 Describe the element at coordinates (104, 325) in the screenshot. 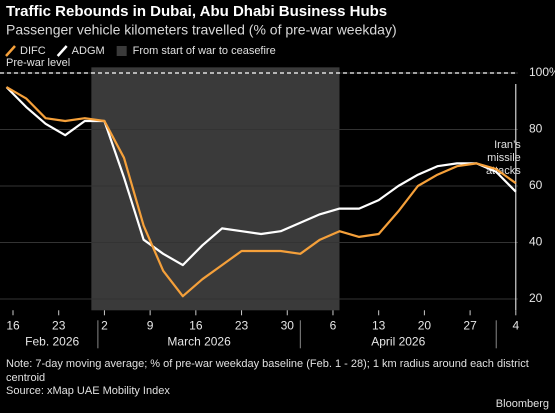

I see `x-tick-label: 2` at that location.